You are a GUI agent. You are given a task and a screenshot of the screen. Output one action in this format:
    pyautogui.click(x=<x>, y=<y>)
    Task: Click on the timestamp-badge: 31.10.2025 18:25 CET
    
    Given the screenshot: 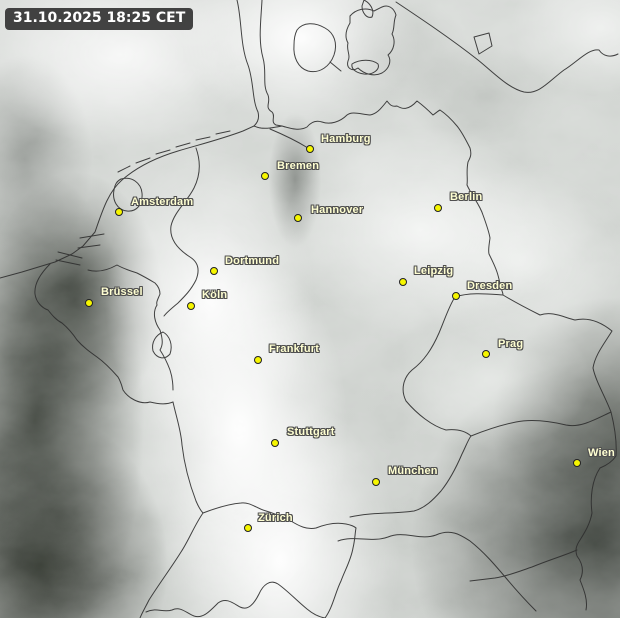 What is the action you would take?
    pyautogui.click(x=99, y=19)
    